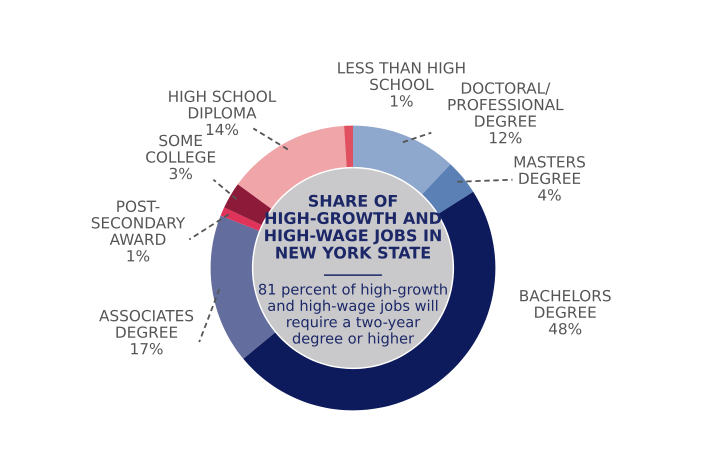 The height and width of the screenshot is (470, 706). What do you see at coordinates (549, 195) in the screenshot?
I see `data-label: 4%` at bounding box center [549, 195].